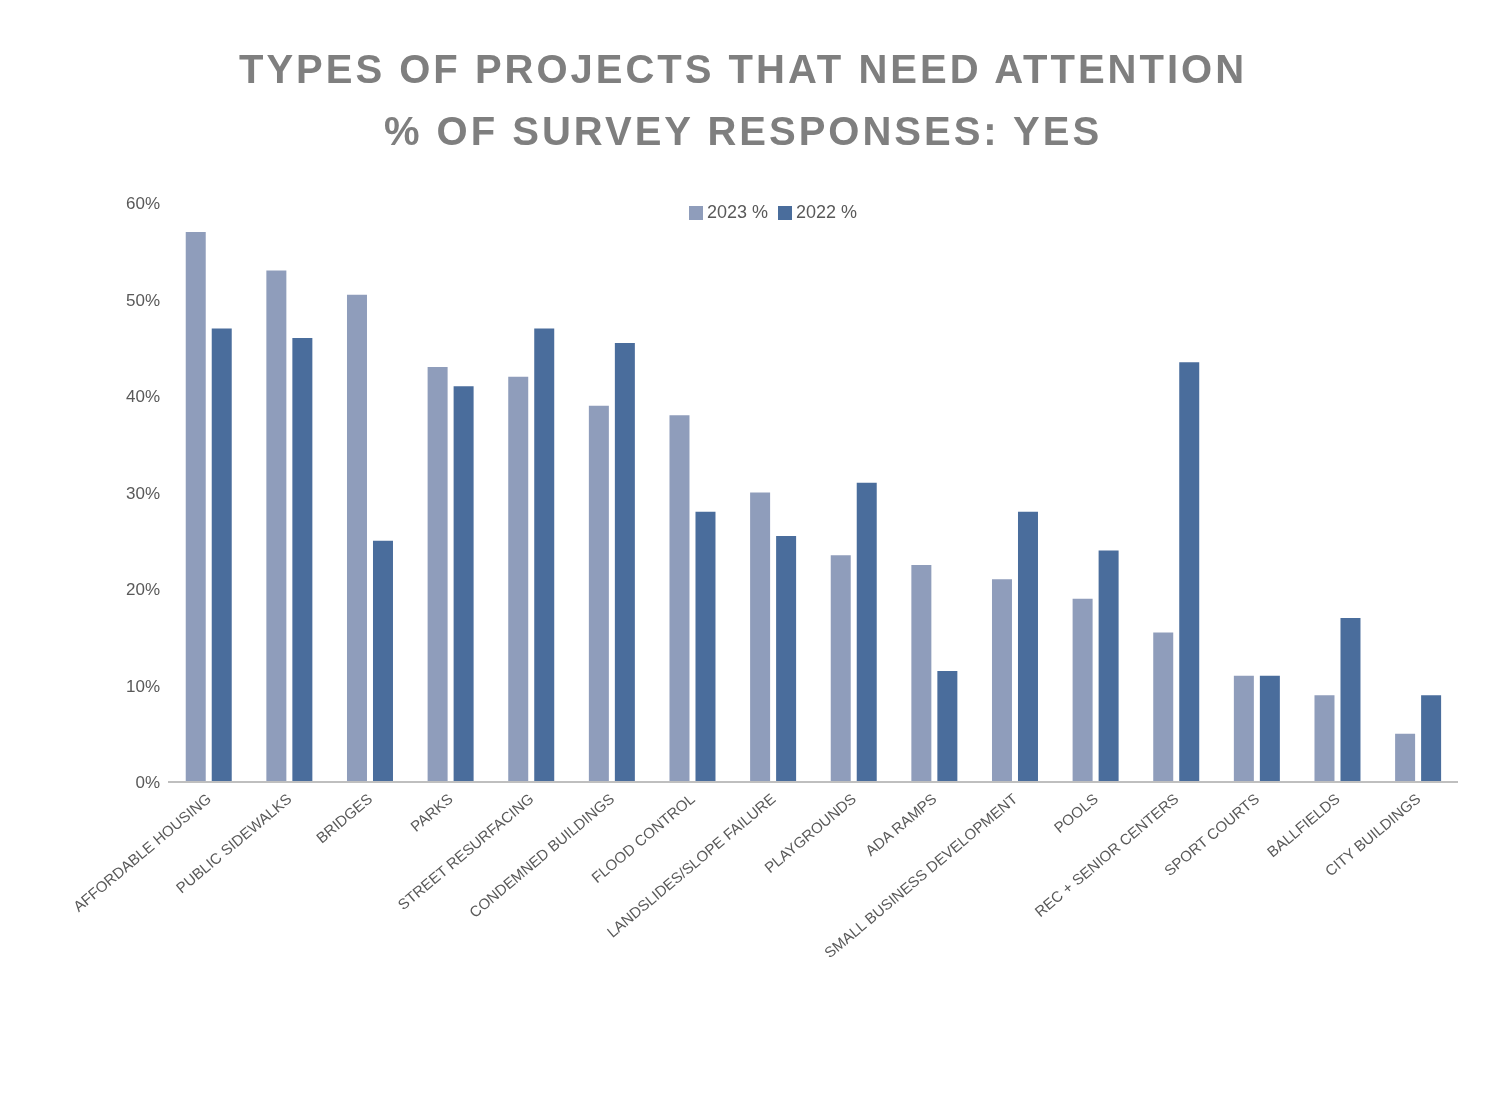  What do you see at coordinates (142, 204) in the screenshot?
I see `y-tick-label: 60%` at bounding box center [142, 204].